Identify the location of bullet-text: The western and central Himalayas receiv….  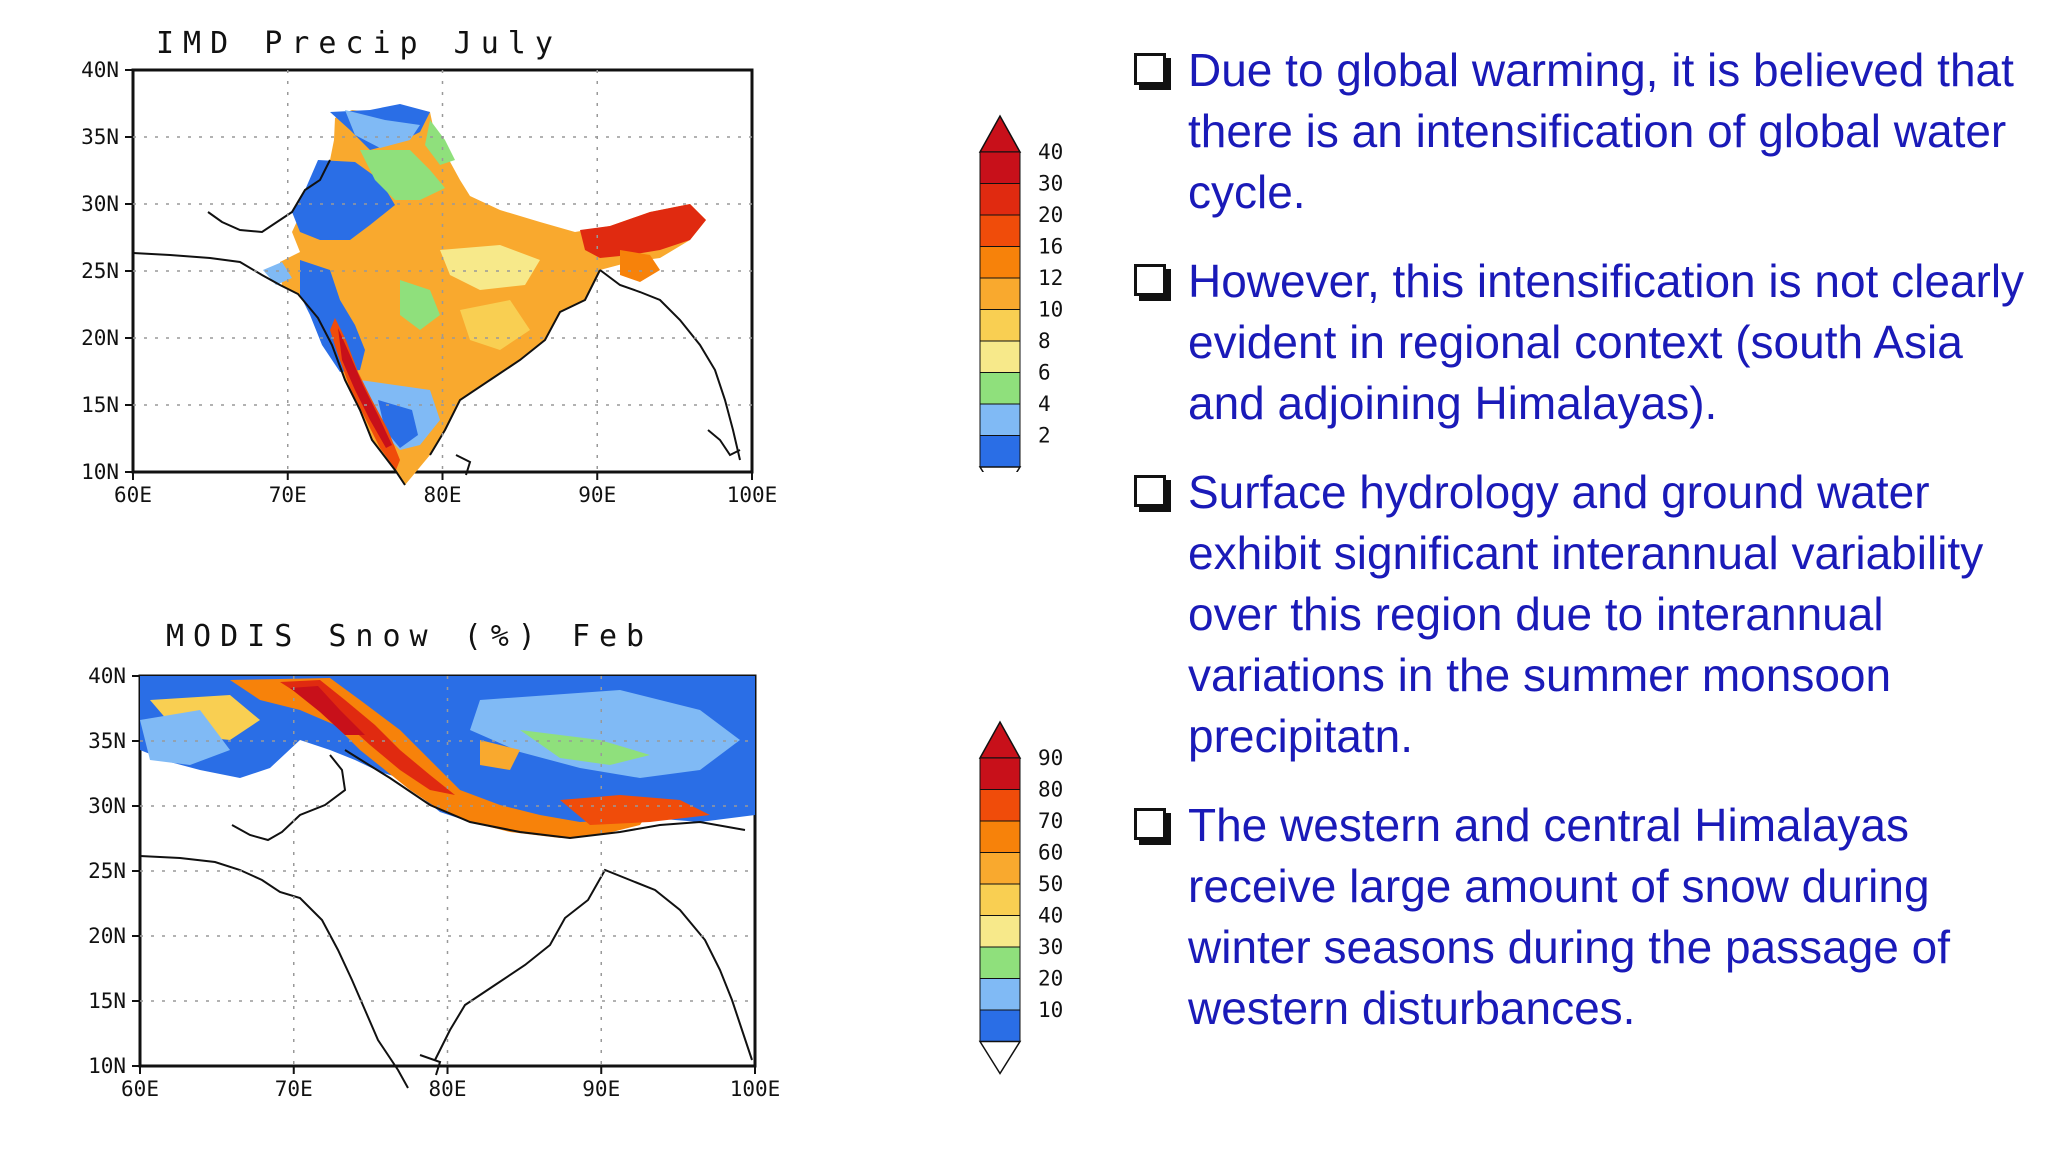
(1569, 916).